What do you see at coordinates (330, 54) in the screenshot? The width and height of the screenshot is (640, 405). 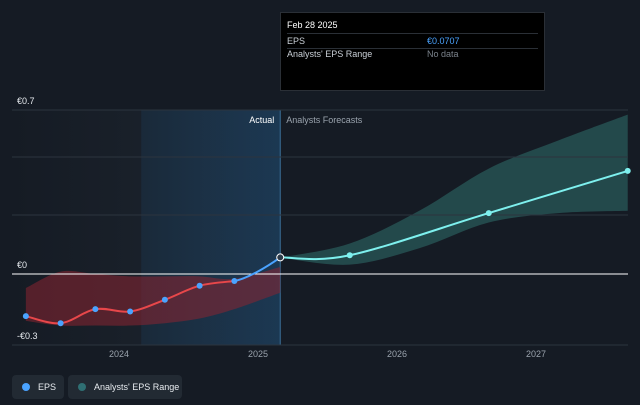 I see `tooltip-range-label: Analysts' EPS Range` at bounding box center [330, 54].